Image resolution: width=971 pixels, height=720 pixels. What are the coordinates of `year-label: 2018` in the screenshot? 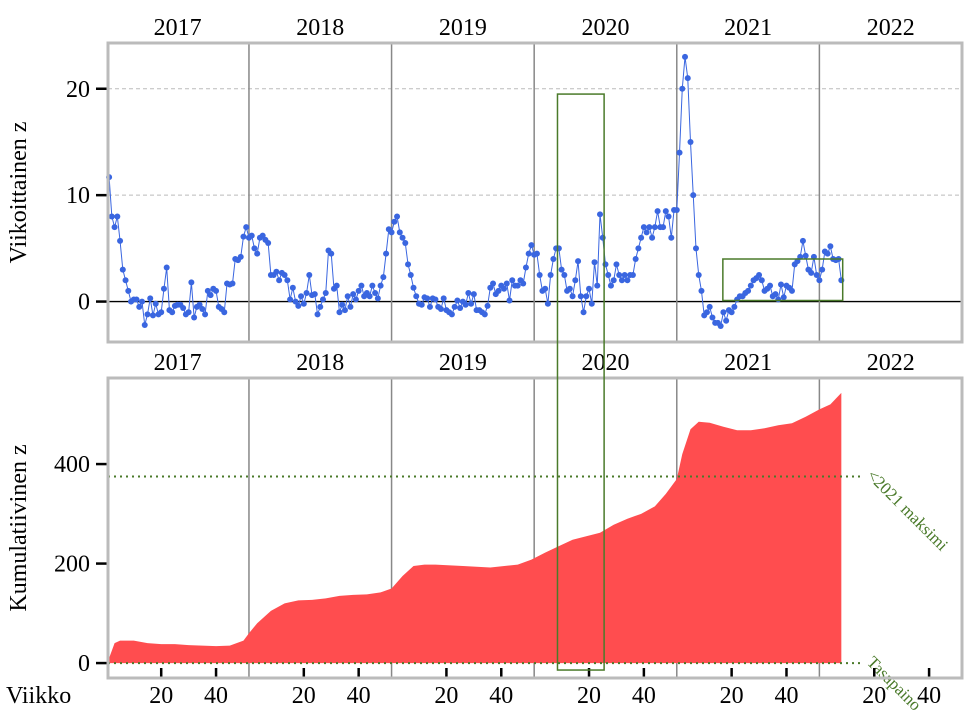 It's located at (320, 363).